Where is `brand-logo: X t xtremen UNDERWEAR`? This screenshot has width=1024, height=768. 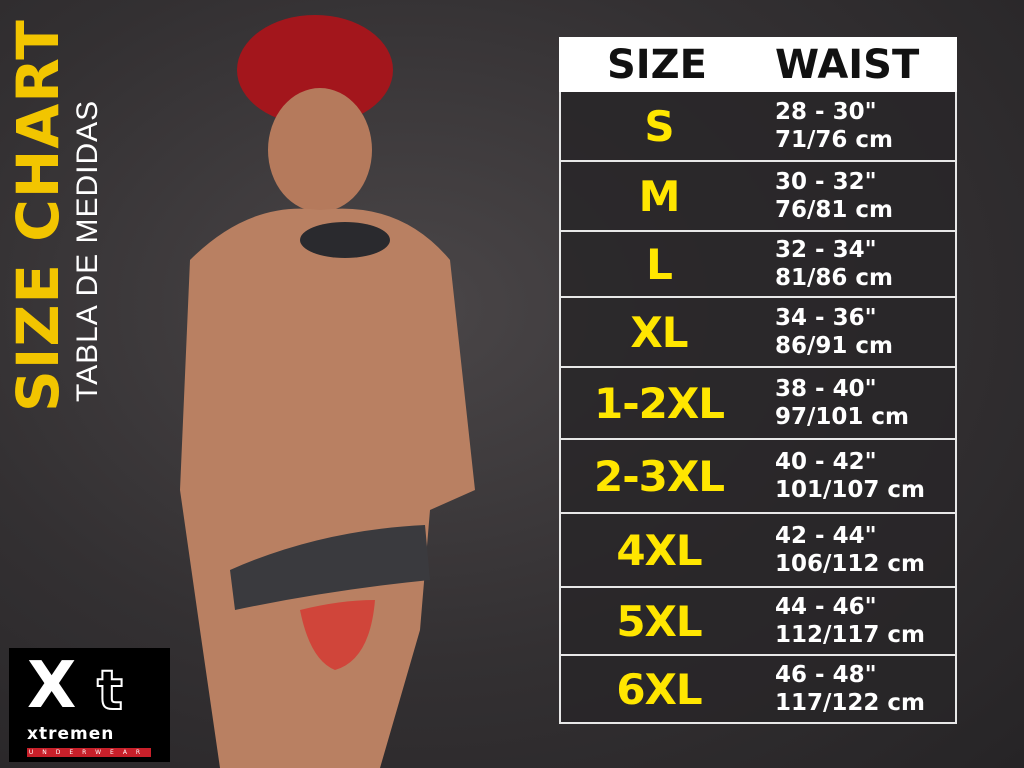
brand-logo: X t xtremen UNDERWEAR is located at coordinates (89, 705).